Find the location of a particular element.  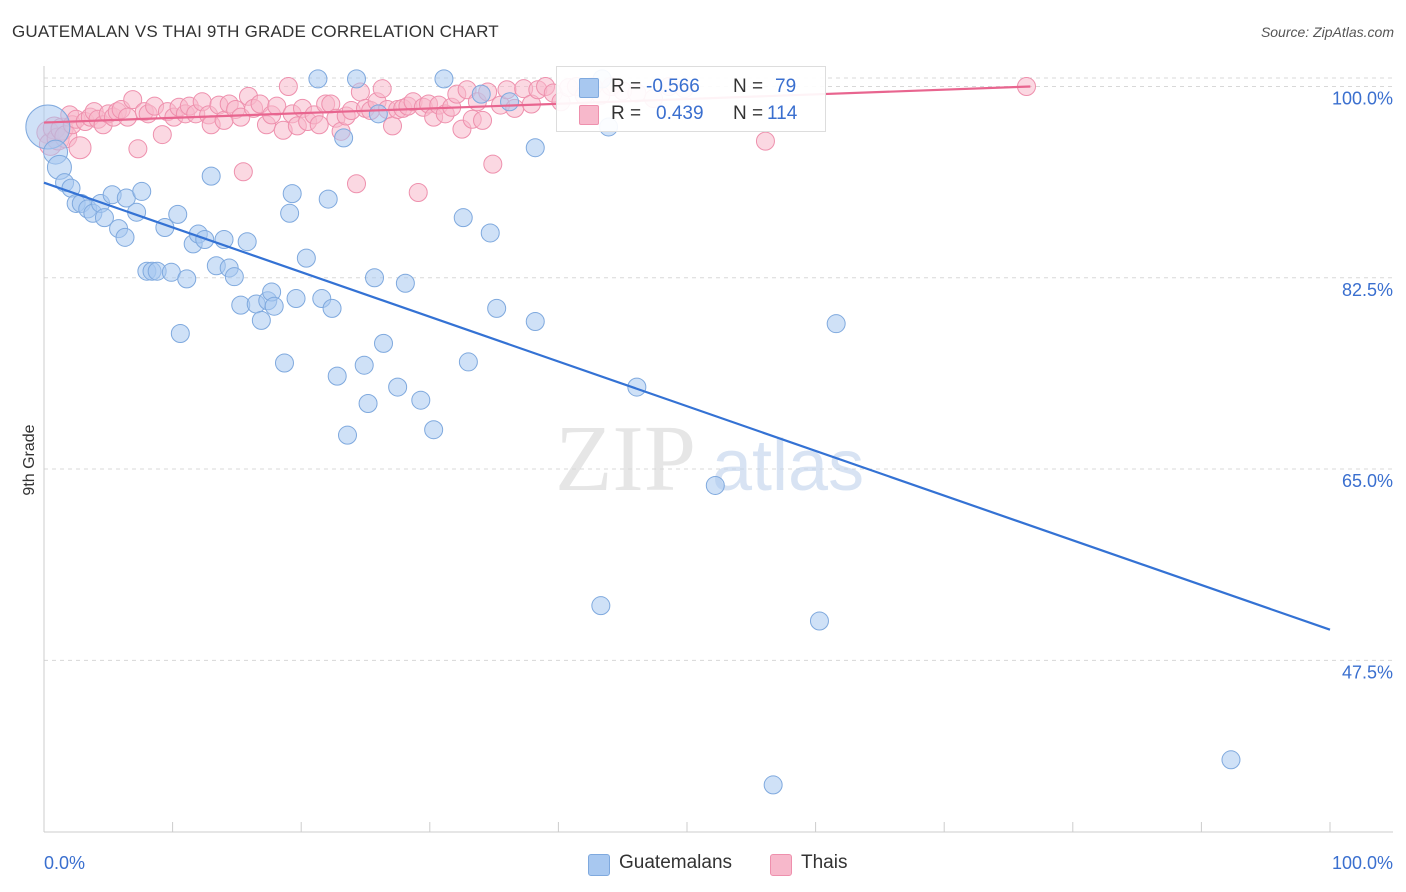

watermark-atlas: atlas is located at coordinates (788, 466).